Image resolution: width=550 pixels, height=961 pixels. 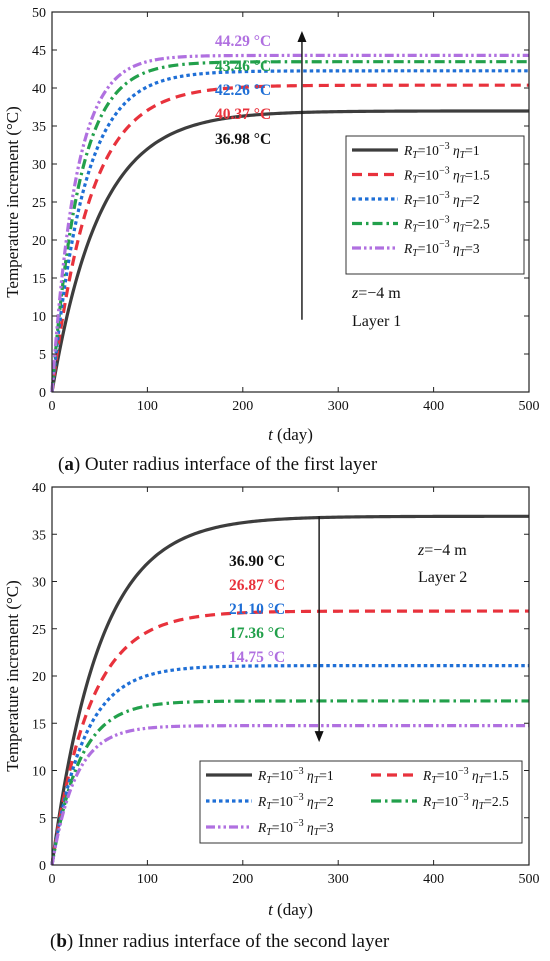 What do you see at coordinates (243, 90) in the screenshot?
I see `value-annotation: 42.26 °C` at bounding box center [243, 90].